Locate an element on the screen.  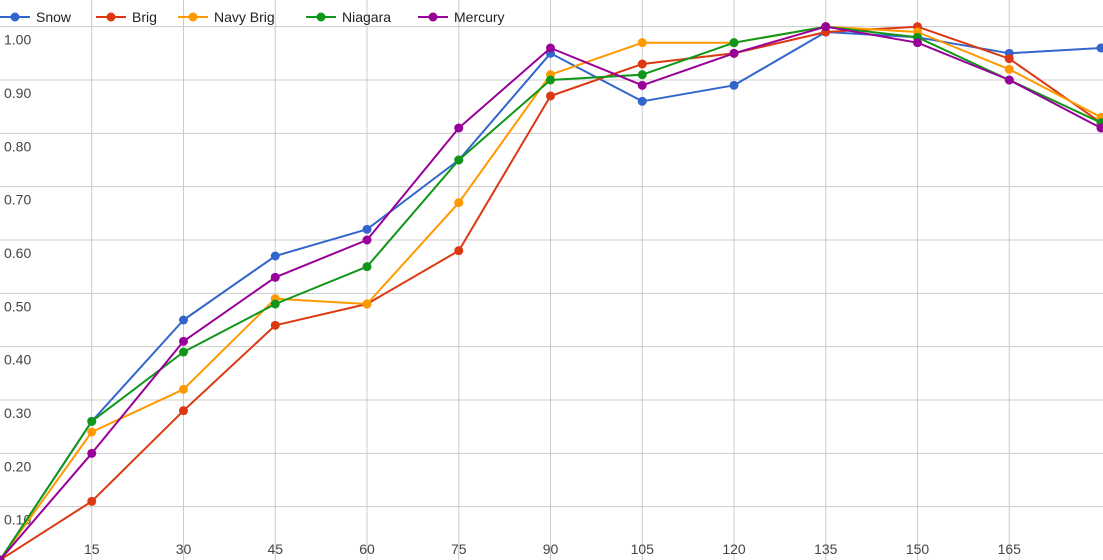
y-tick-label: 0.50 is located at coordinates (17, 306).